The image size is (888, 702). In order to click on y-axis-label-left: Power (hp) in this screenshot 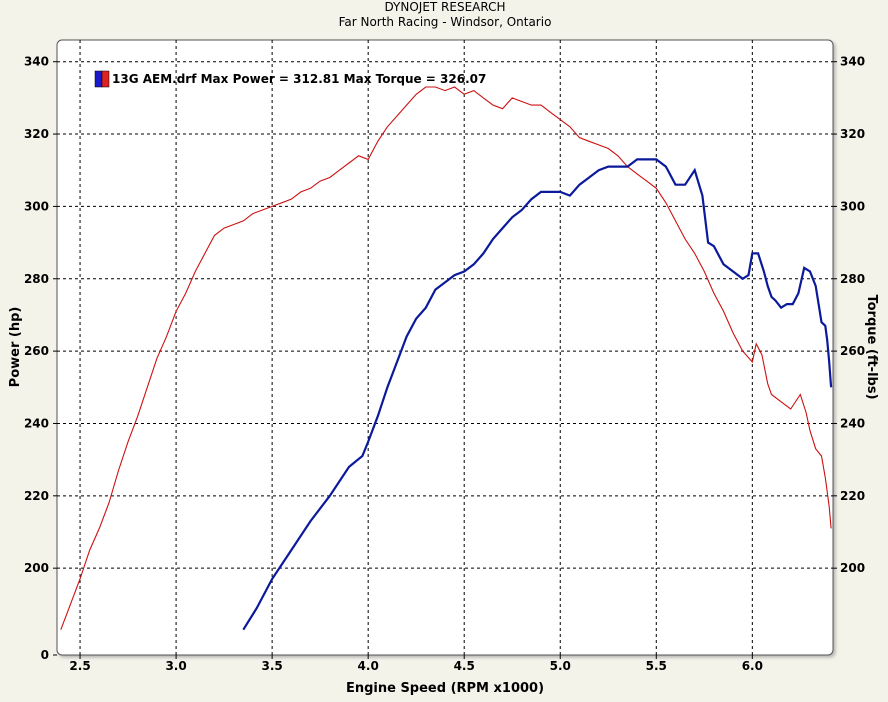, I will do `click(15, 347)`.